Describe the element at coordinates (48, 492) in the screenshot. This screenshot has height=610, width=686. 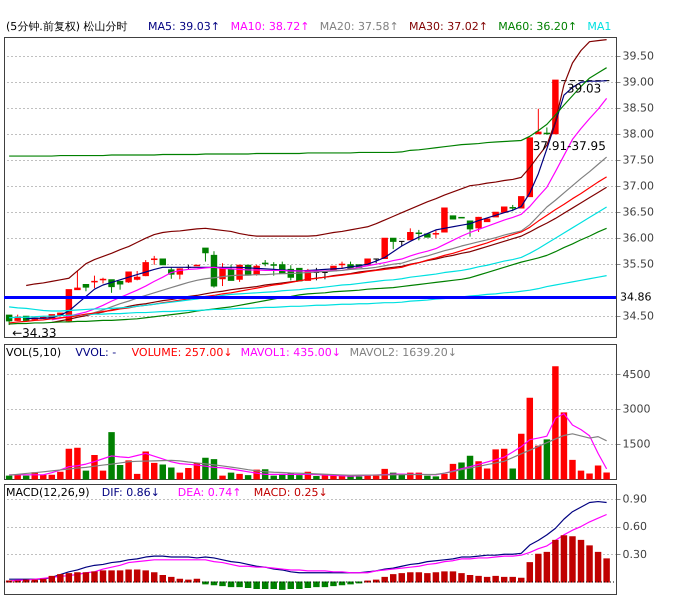
I see `chart-title: MACD(12,26,9)` at that location.